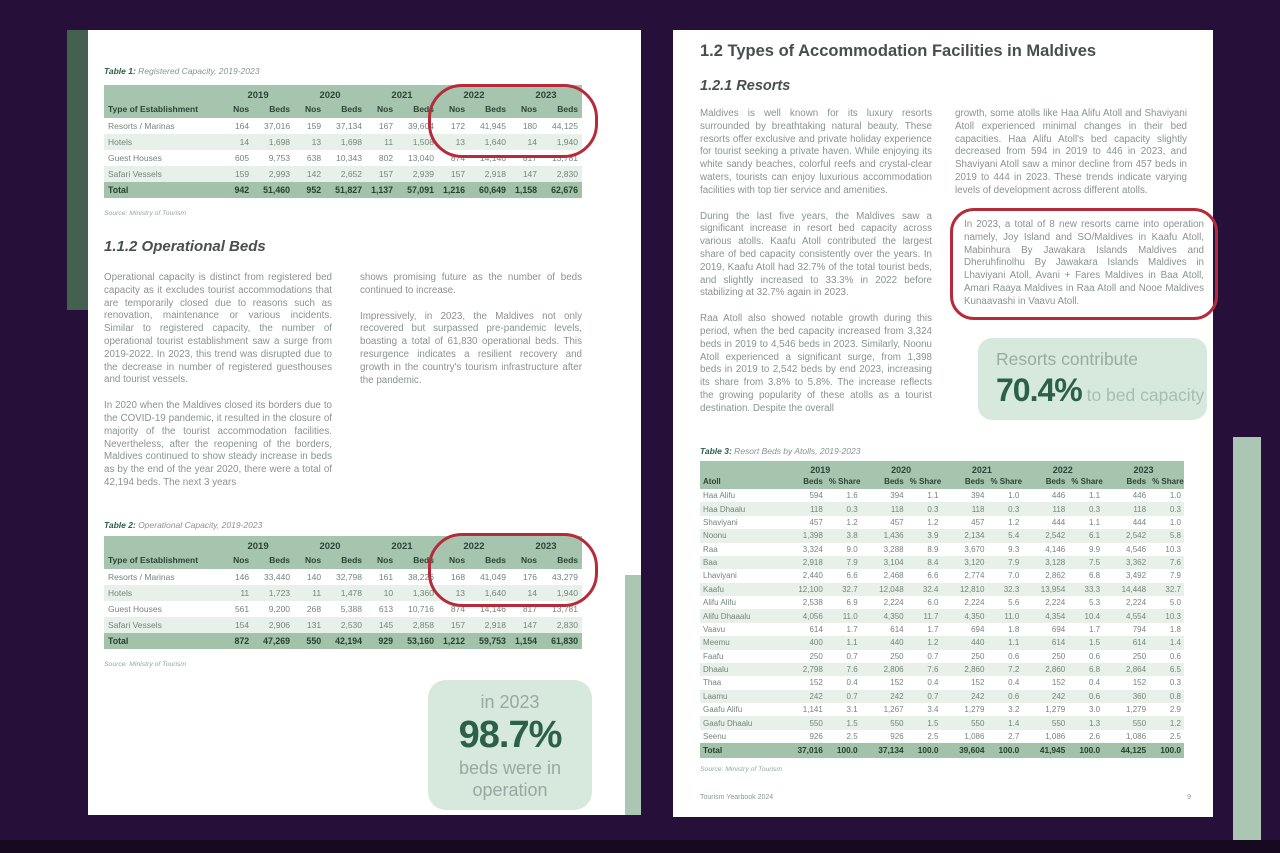  Describe the element at coordinates (745, 86) in the screenshot. I see `subsection-heading-resorts: 1.2.1 Resorts` at that location.